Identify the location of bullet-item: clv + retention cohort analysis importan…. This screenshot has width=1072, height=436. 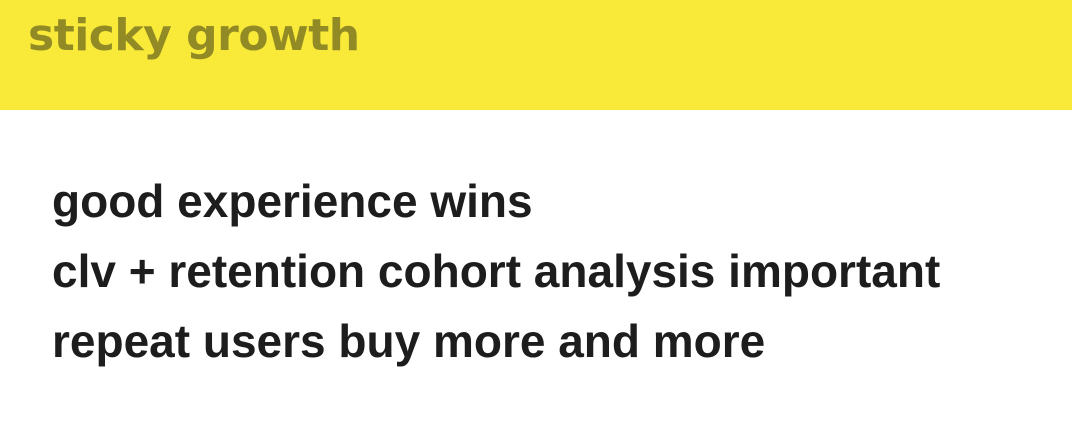
(496, 271).